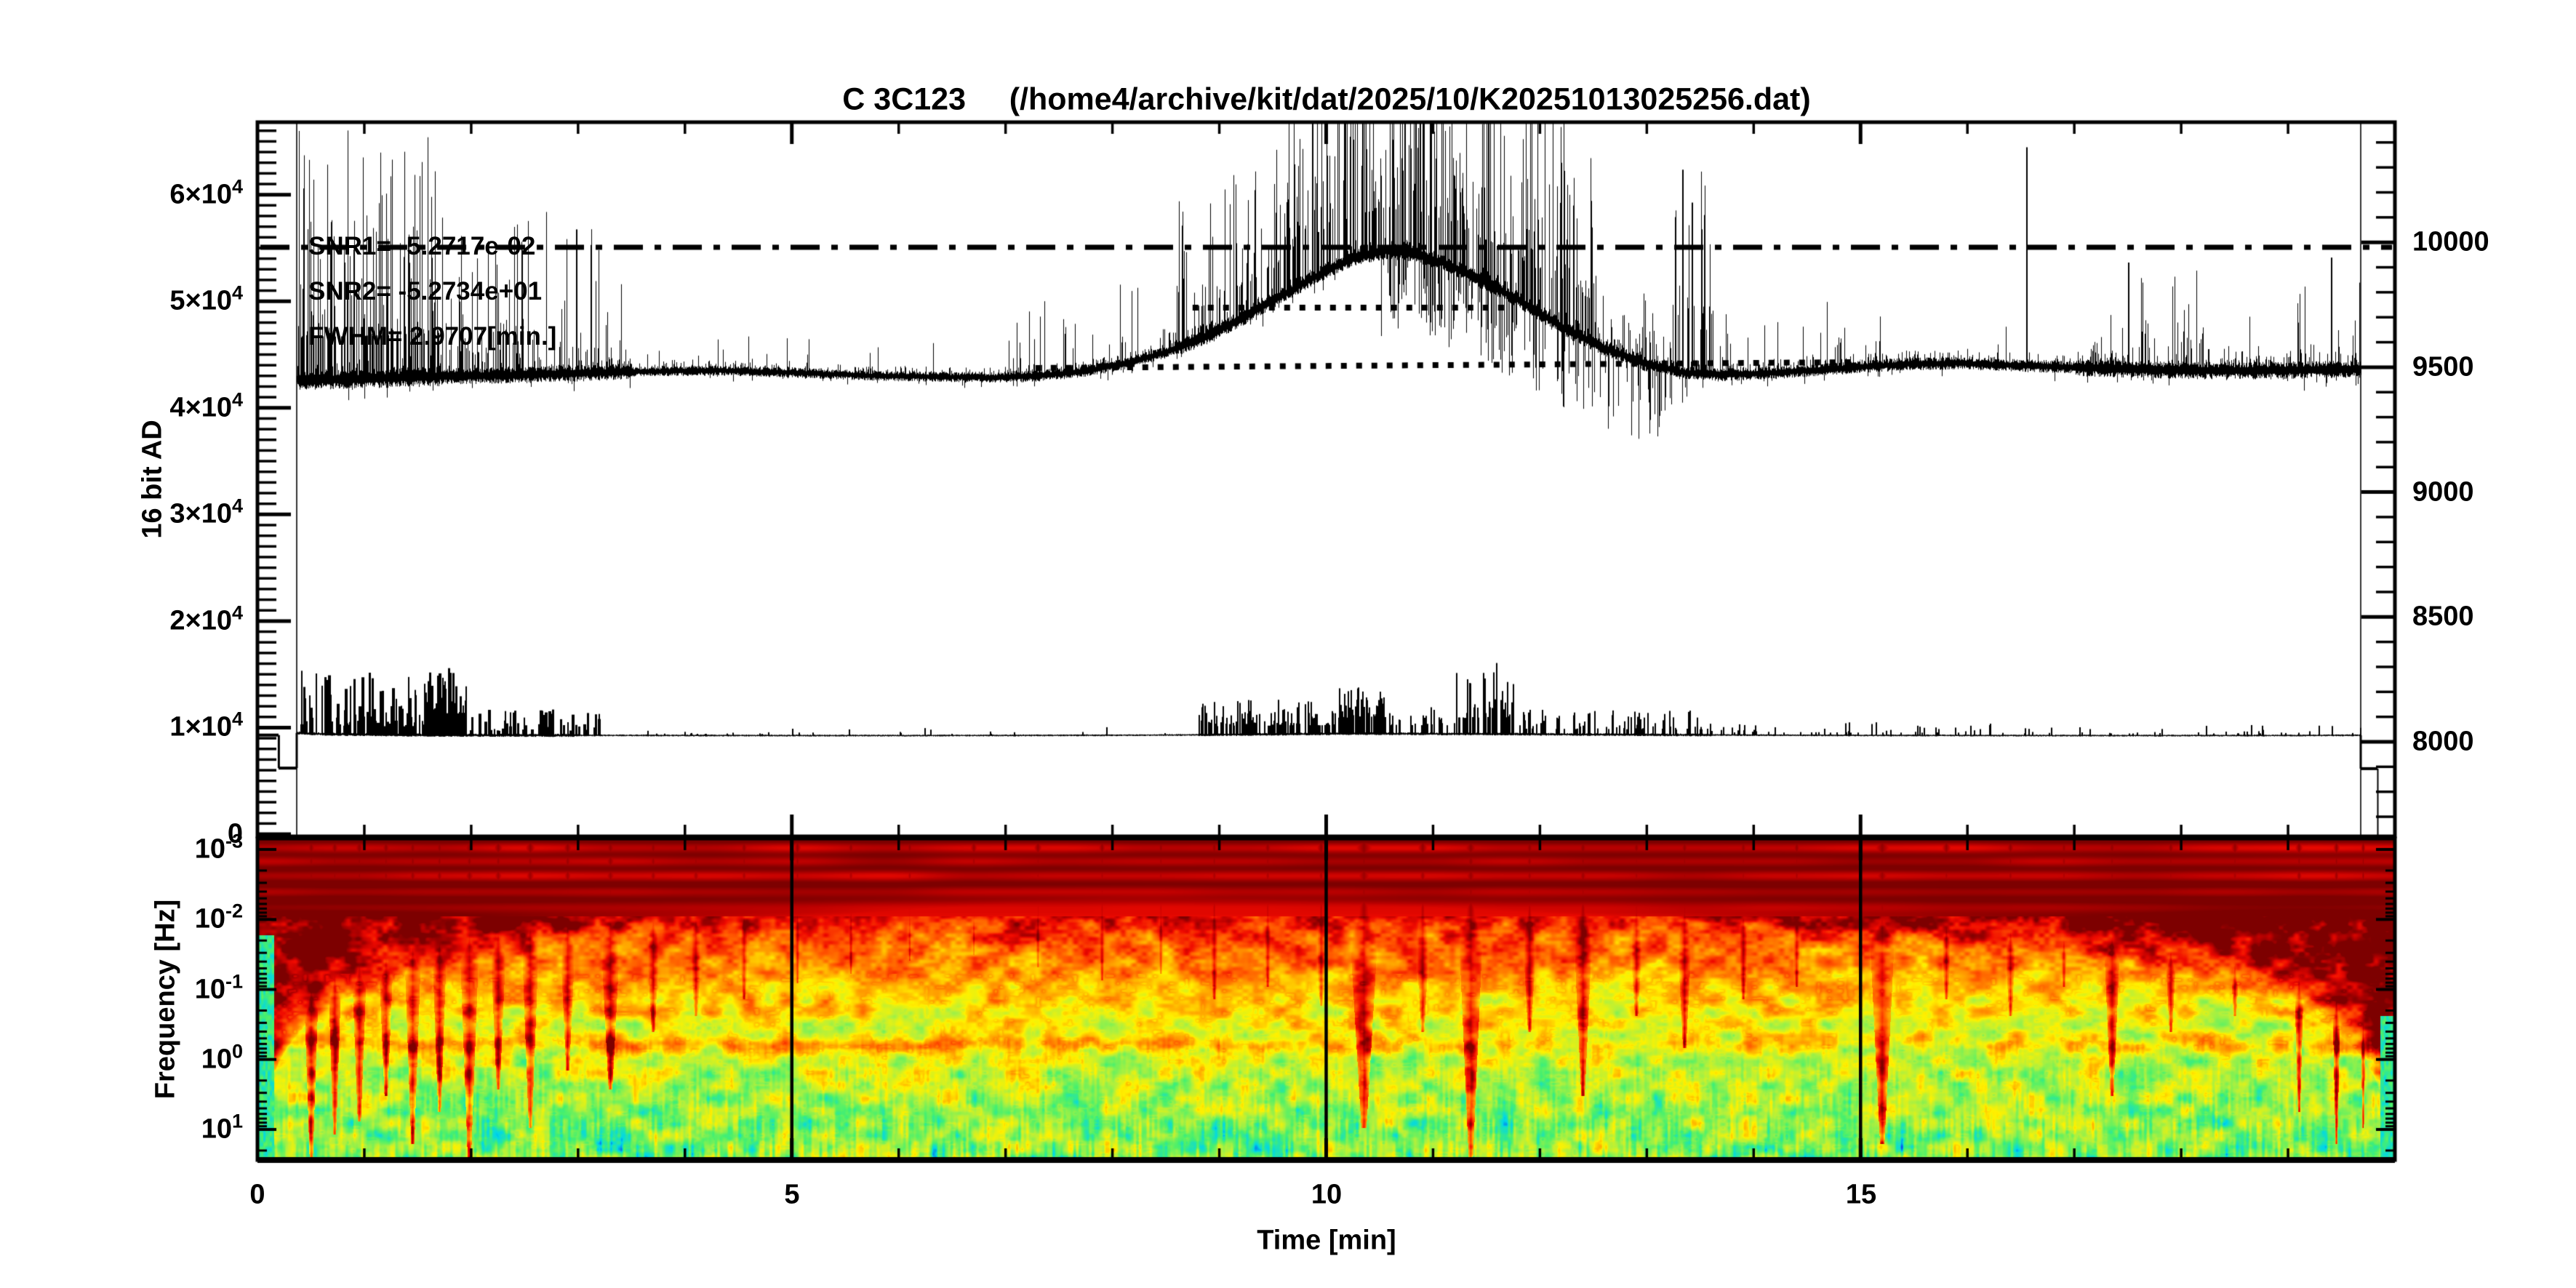 The image size is (2576, 1288). I want to click on left-axis-tick-label: 5×104, so click(121, 299).